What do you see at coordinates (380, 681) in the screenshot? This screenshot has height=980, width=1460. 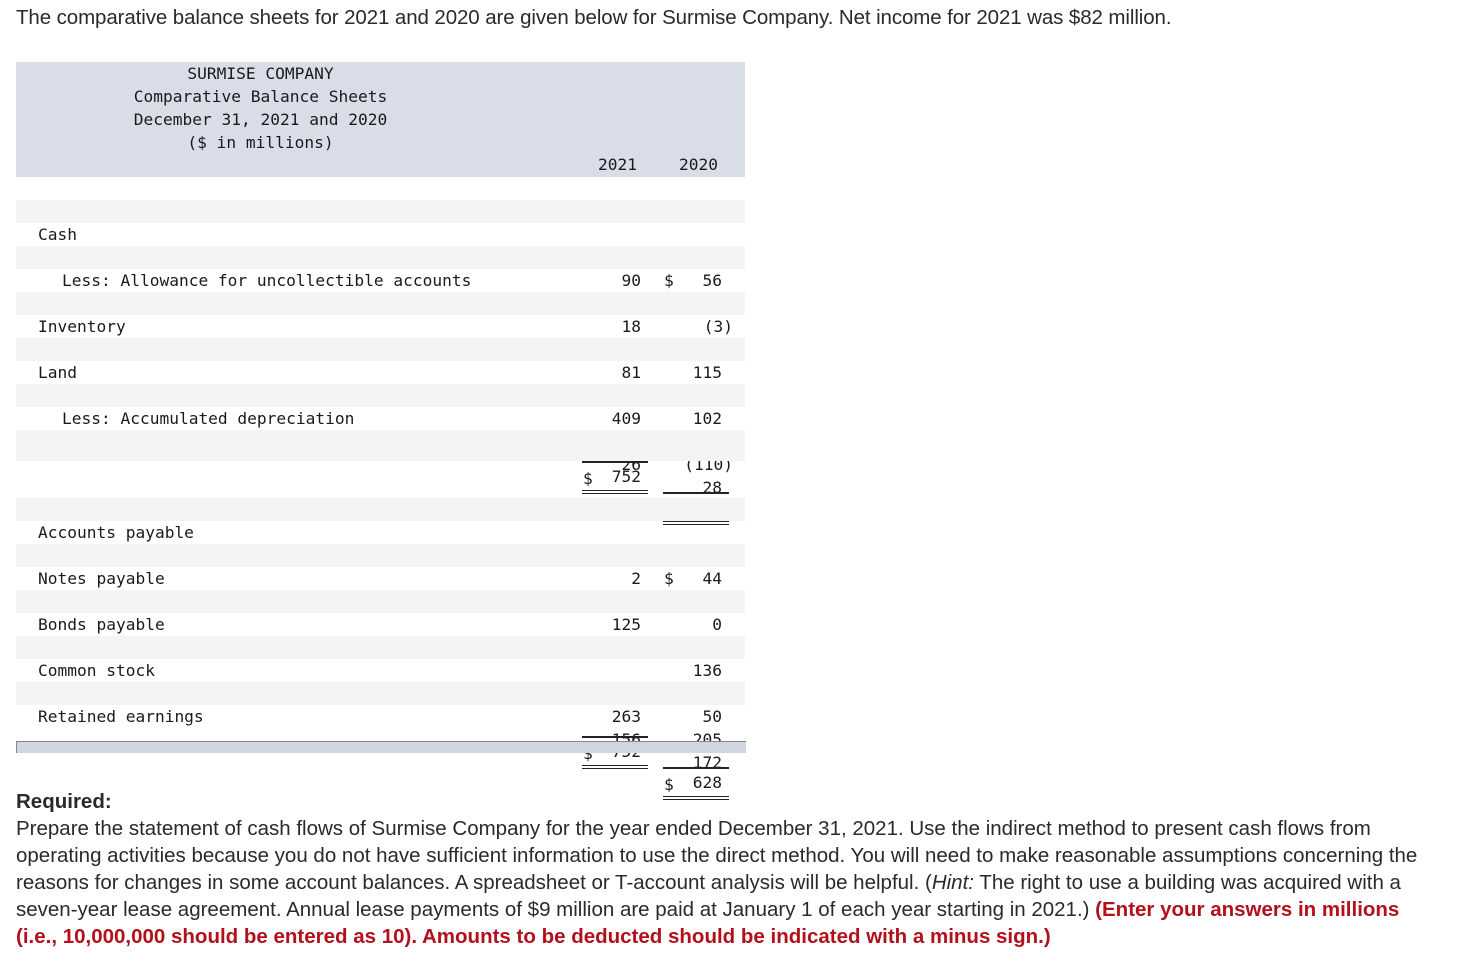 I see `table-row: Common stock 70 50` at bounding box center [380, 681].